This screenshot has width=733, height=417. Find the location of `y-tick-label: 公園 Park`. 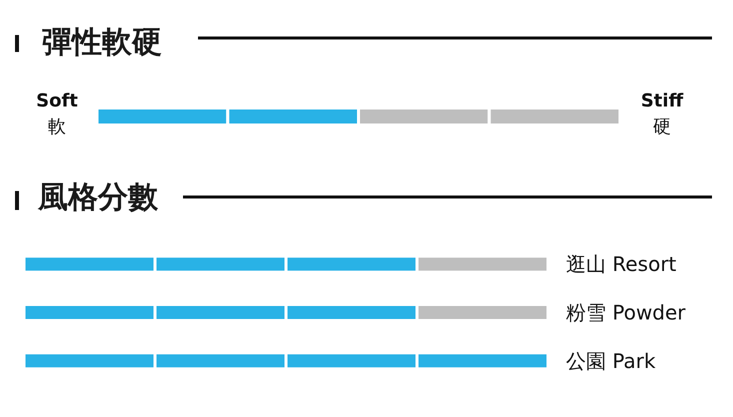

y-tick-label: 公園 Park is located at coordinates (611, 360).